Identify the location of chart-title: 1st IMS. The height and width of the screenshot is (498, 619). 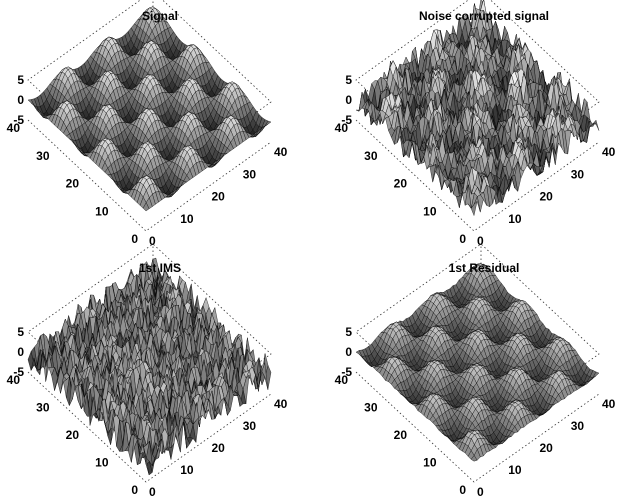
(160, 268).